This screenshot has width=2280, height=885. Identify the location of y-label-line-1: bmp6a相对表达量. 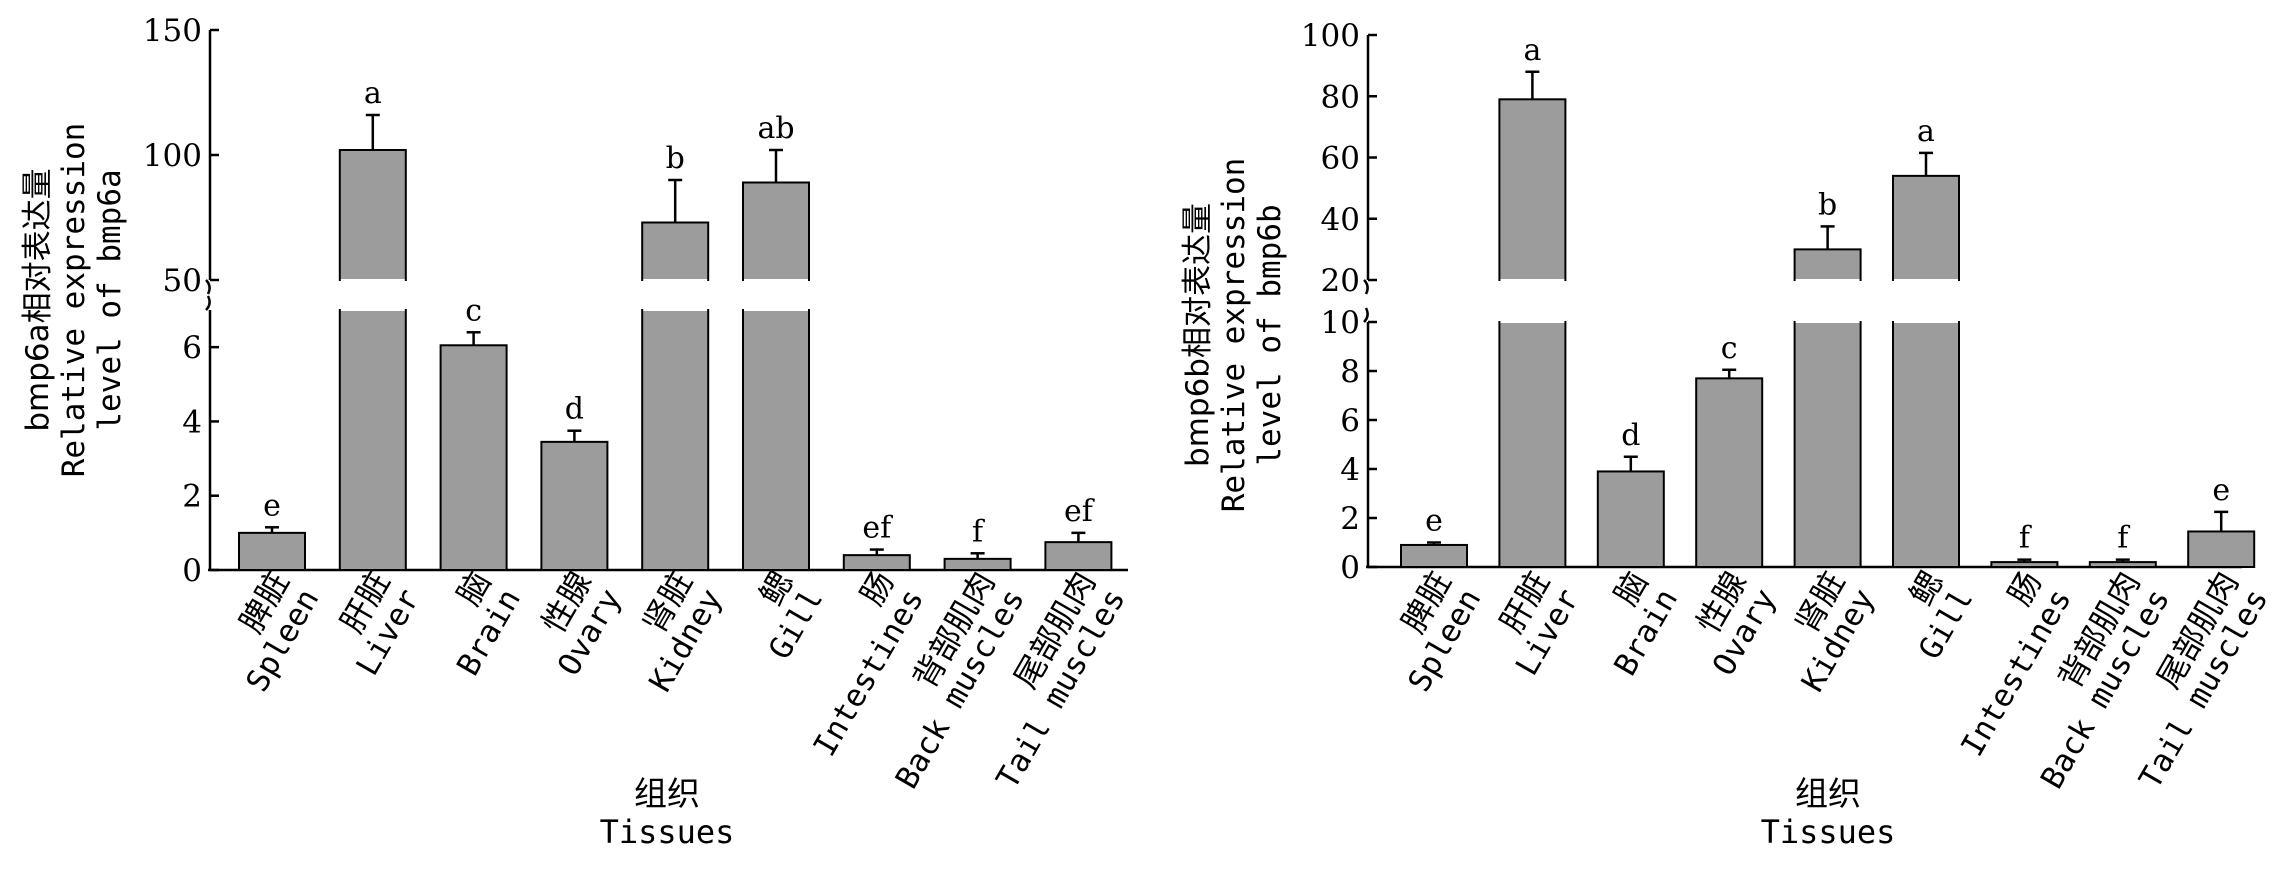
(38, 299).